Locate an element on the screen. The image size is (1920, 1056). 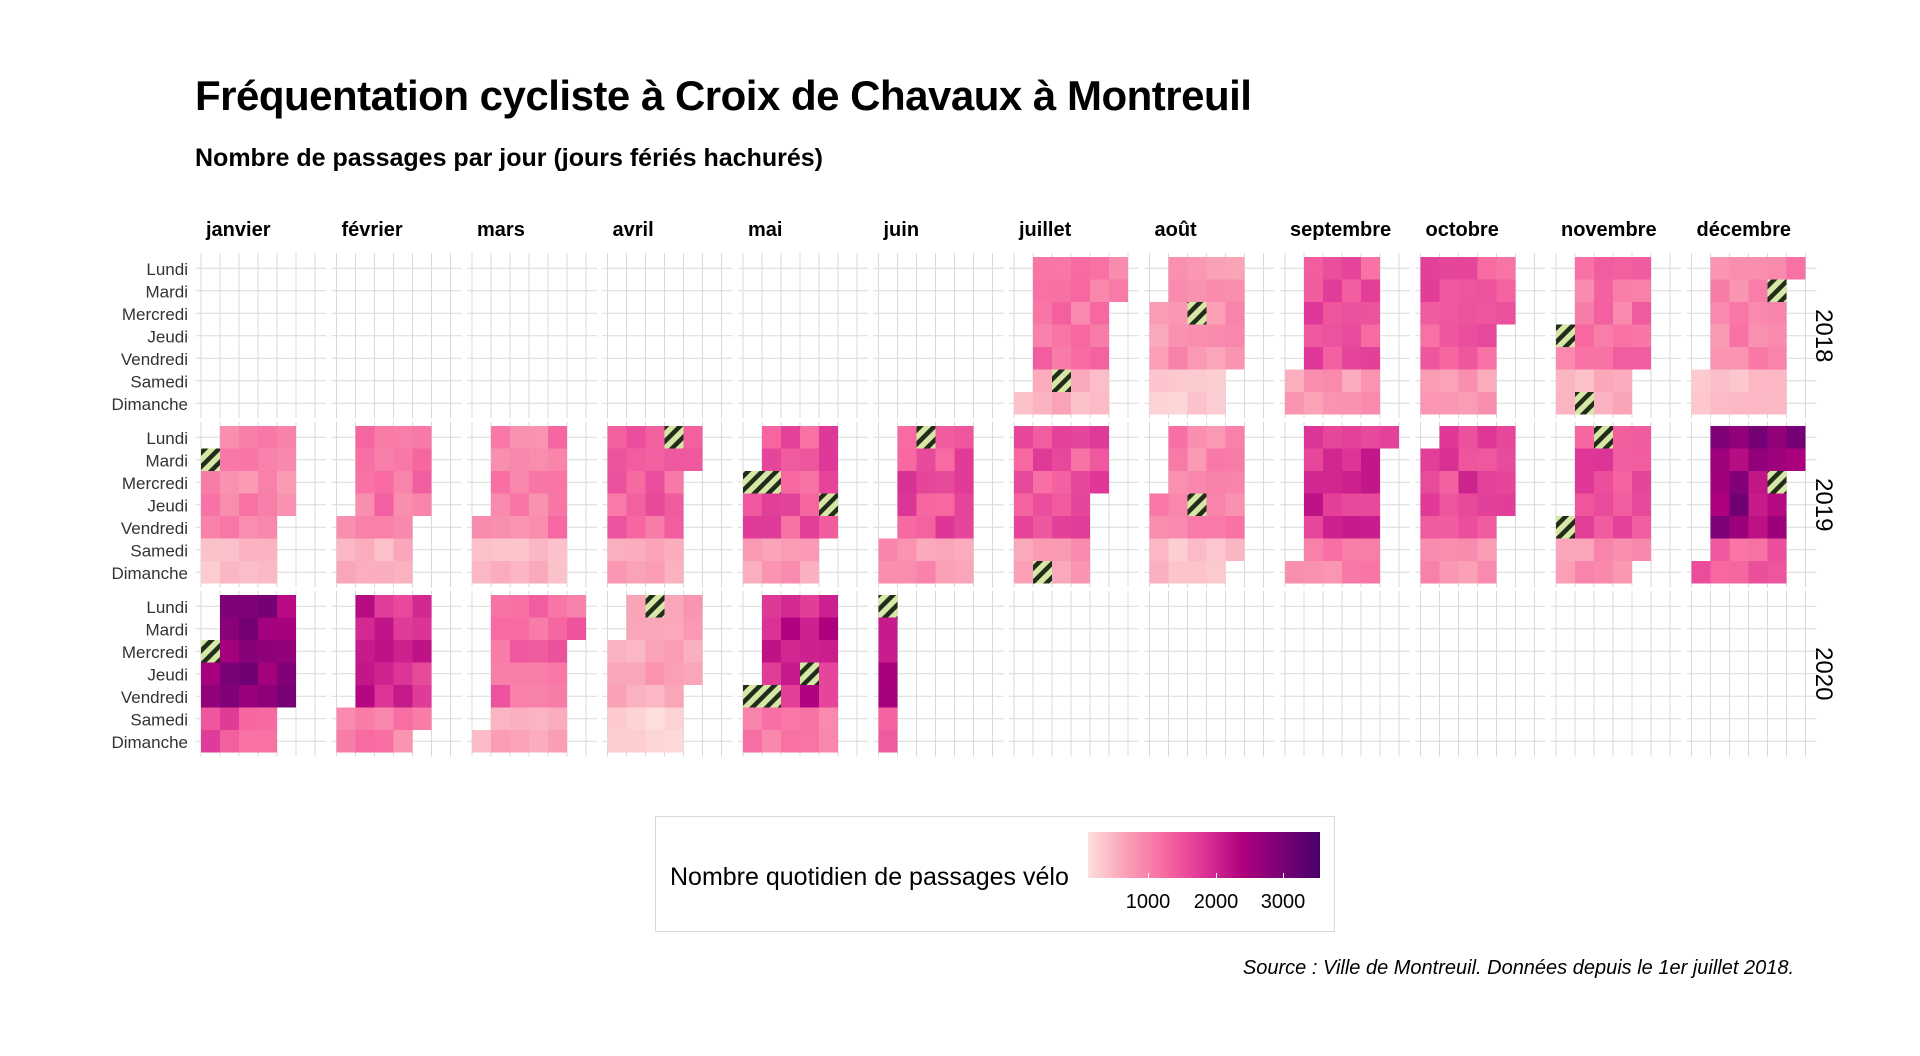
month-label: février is located at coordinates (372, 230).